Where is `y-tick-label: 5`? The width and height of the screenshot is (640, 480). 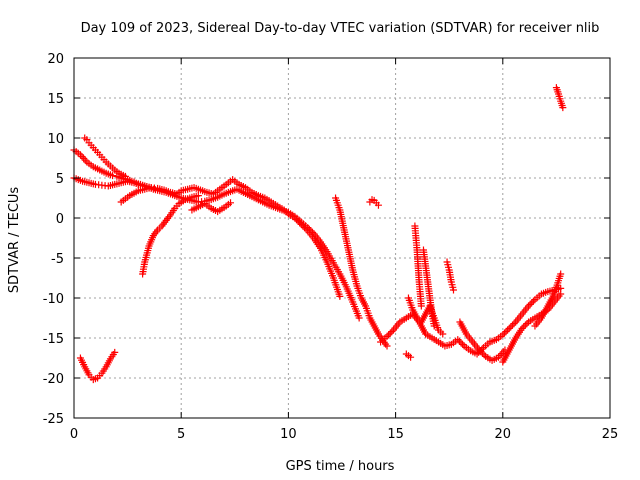 y-tick-label: 5 is located at coordinates (60, 179).